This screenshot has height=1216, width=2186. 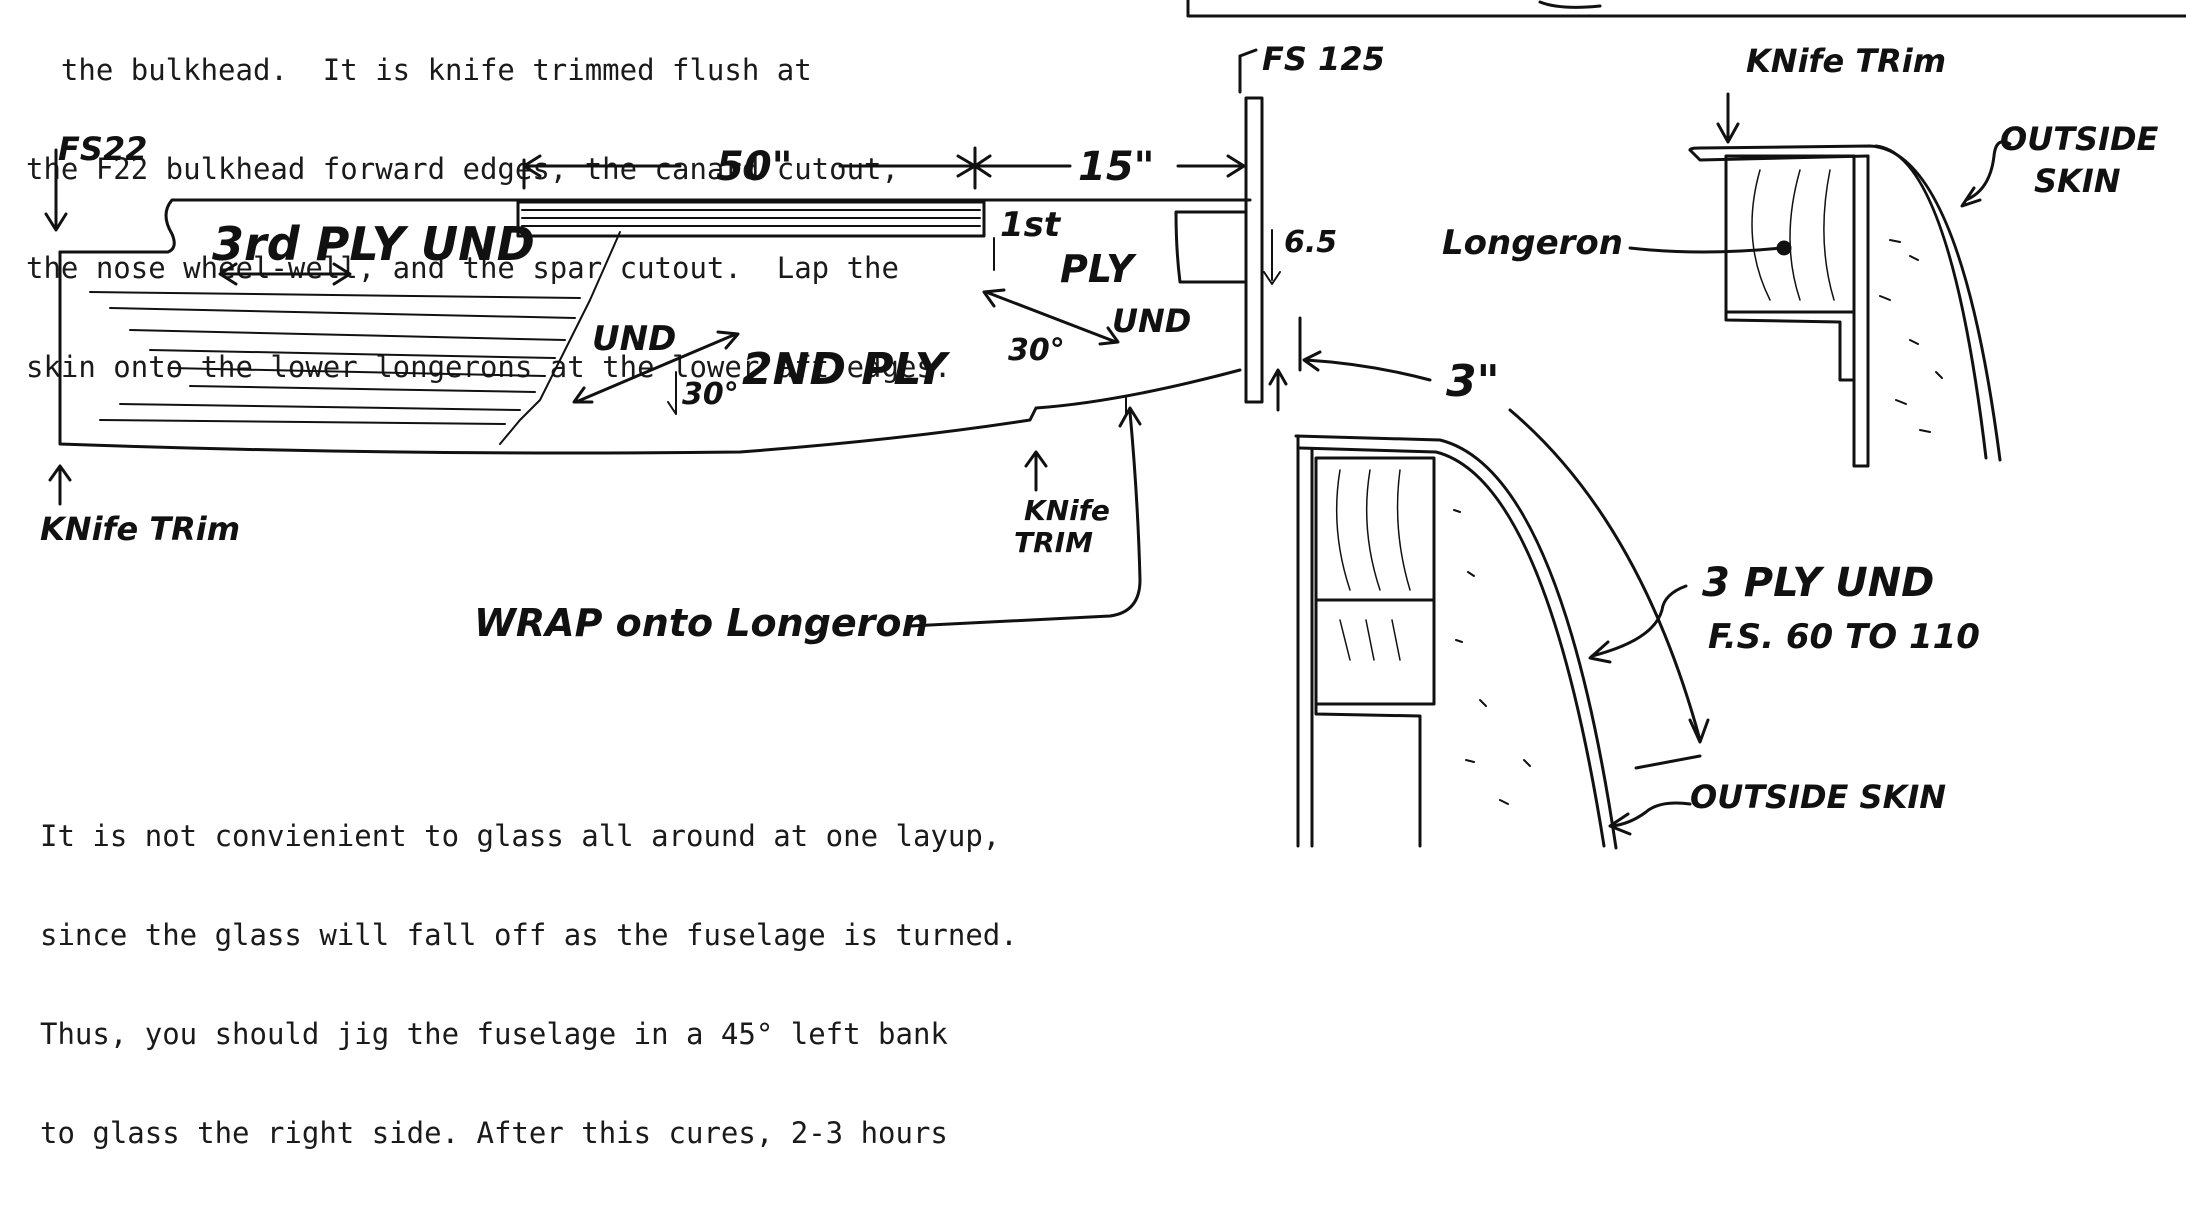 What do you see at coordinates (1668, 762) in the screenshot?
I see `dim-3-end-bar` at bounding box center [1668, 762].